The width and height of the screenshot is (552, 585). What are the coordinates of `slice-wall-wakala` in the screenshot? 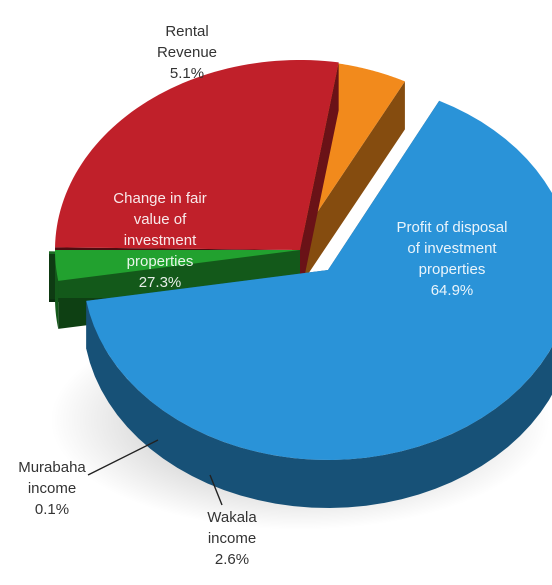 It's located at (57, 289).